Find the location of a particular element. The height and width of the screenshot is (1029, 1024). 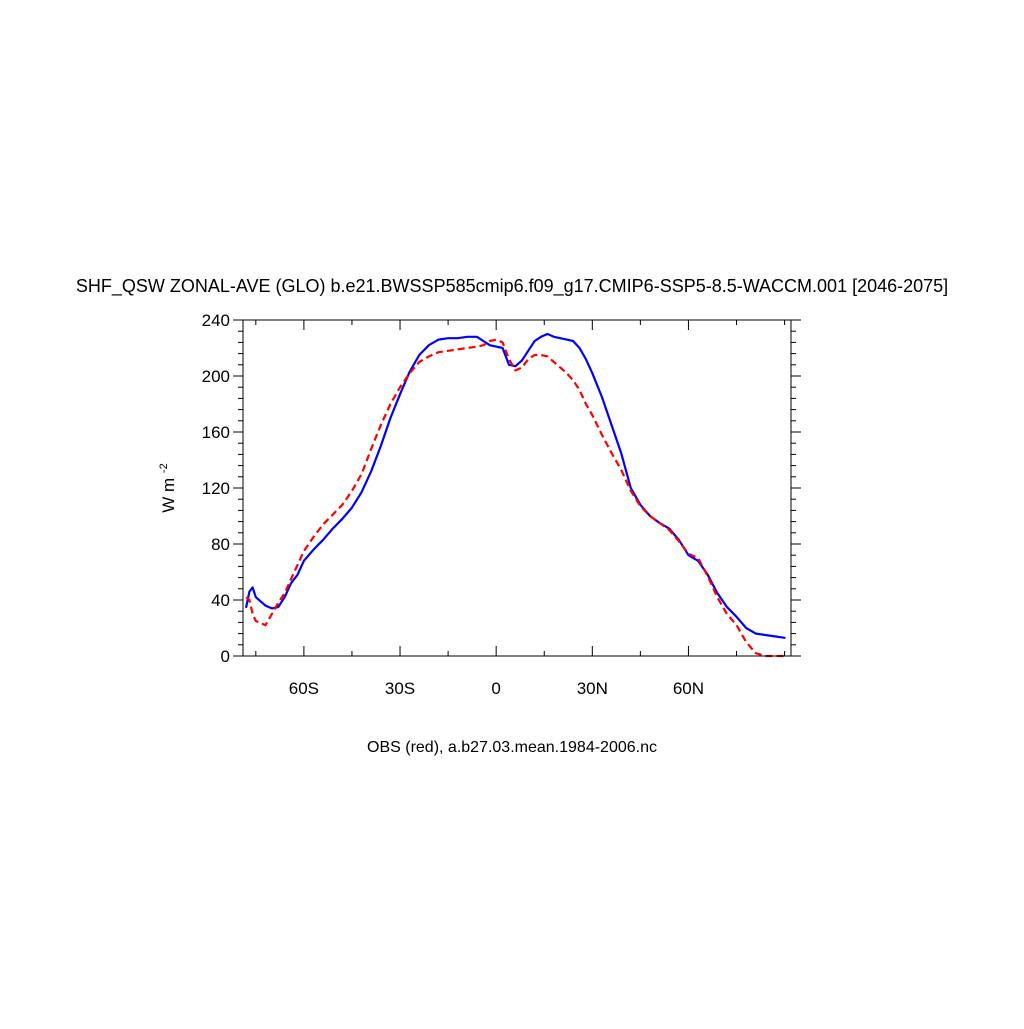

x-tick-label-2: 0 is located at coordinates (495, 688).